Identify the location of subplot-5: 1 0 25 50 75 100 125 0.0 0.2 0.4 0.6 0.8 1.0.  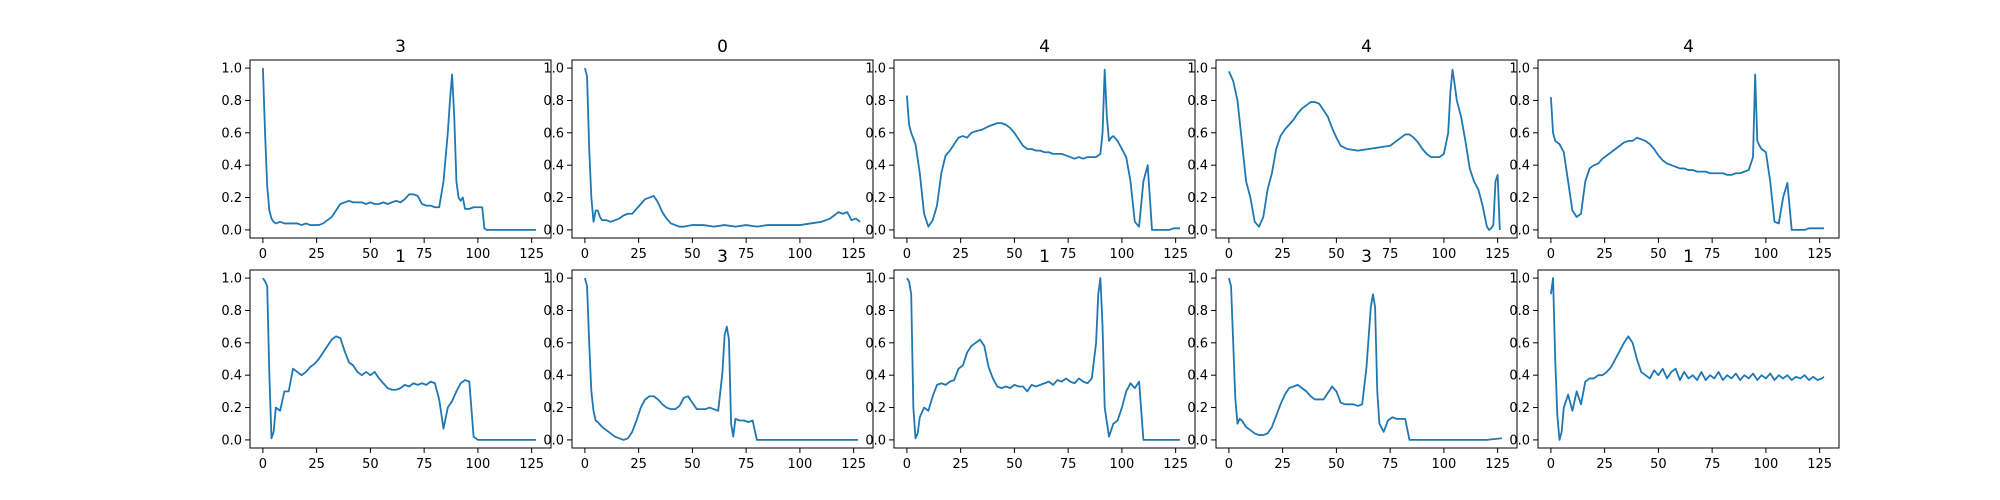
(386, 359).